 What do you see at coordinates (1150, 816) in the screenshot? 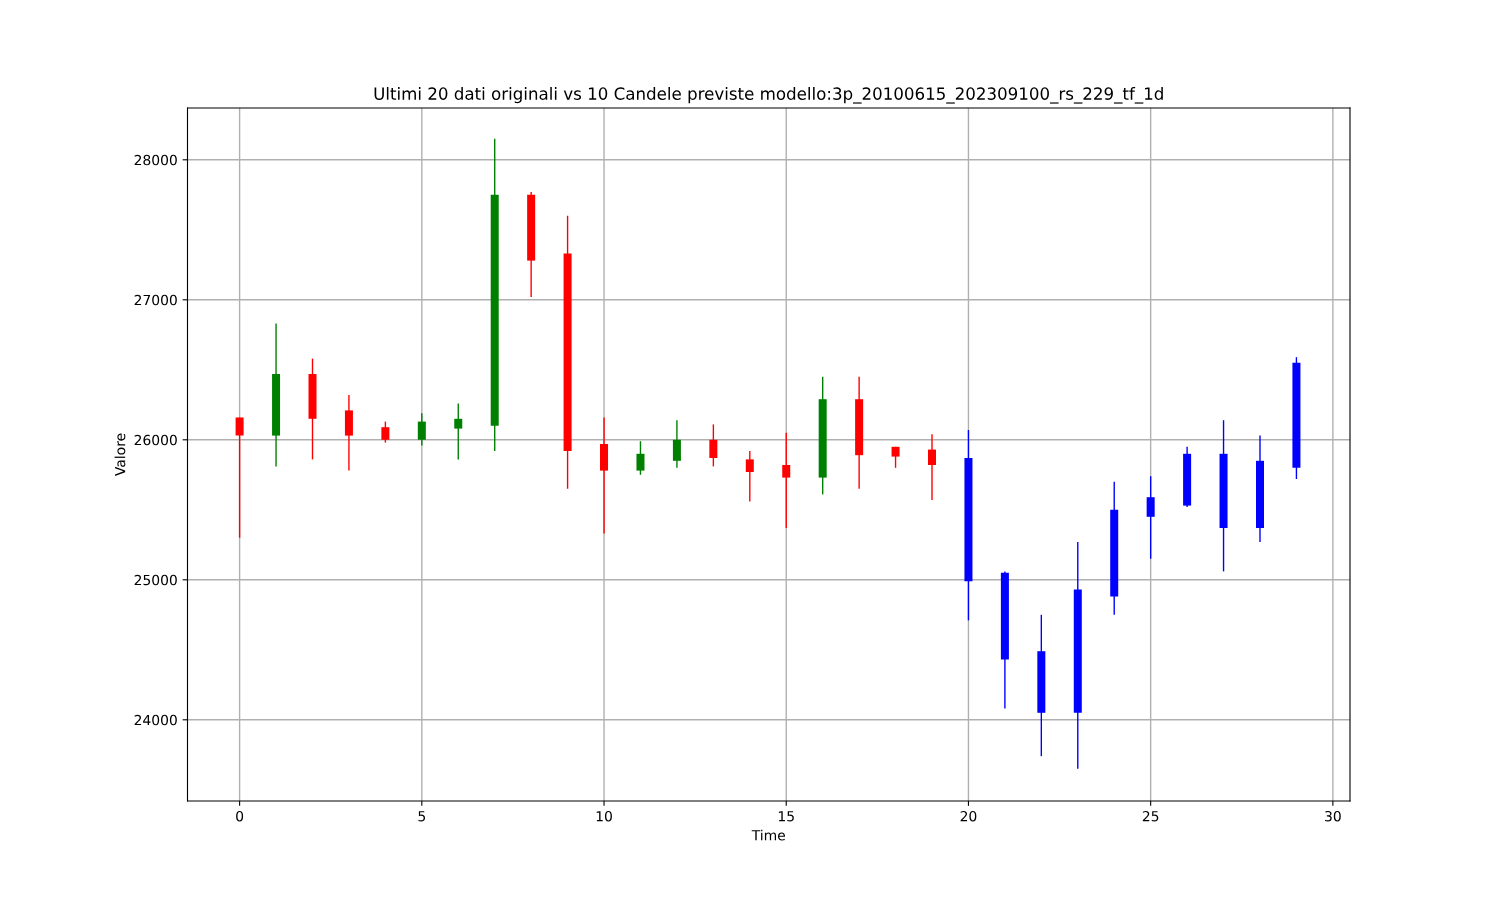
I see `x-tick-label: 25` at bounding box center [1150, 816].